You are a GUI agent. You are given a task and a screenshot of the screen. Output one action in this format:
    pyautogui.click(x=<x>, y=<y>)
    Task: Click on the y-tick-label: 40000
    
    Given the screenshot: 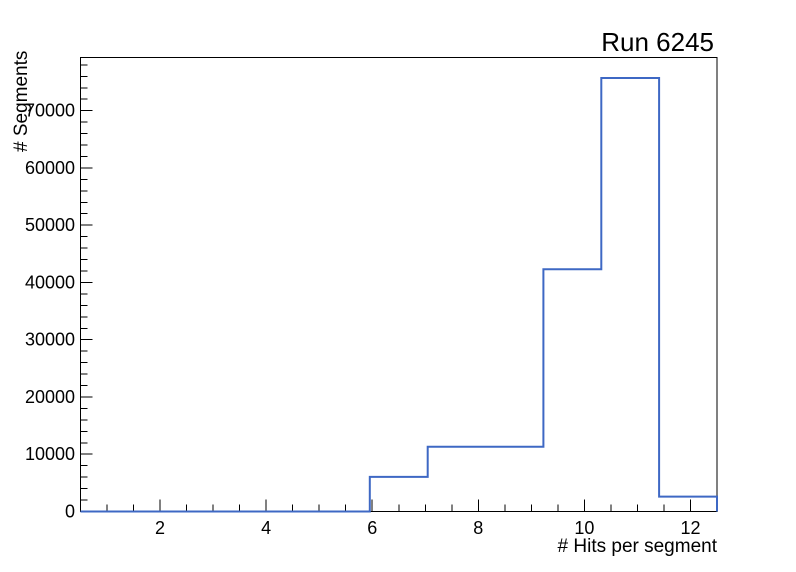 What is the action you would take?
    pyautogui.click(x=50, y=282)
    